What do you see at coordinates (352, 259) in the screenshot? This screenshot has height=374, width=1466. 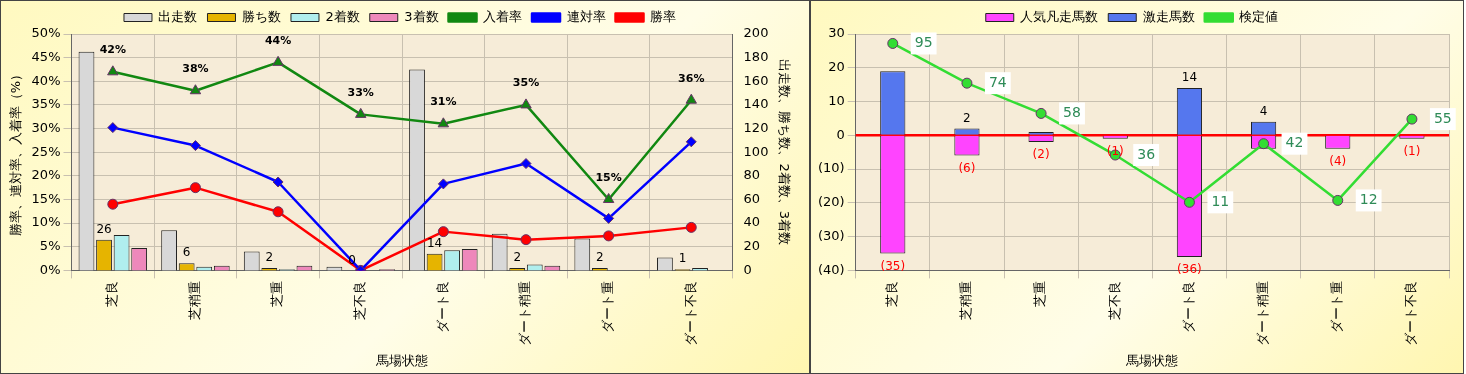 I see `data-label: 0` at bounding box center [352, 259].